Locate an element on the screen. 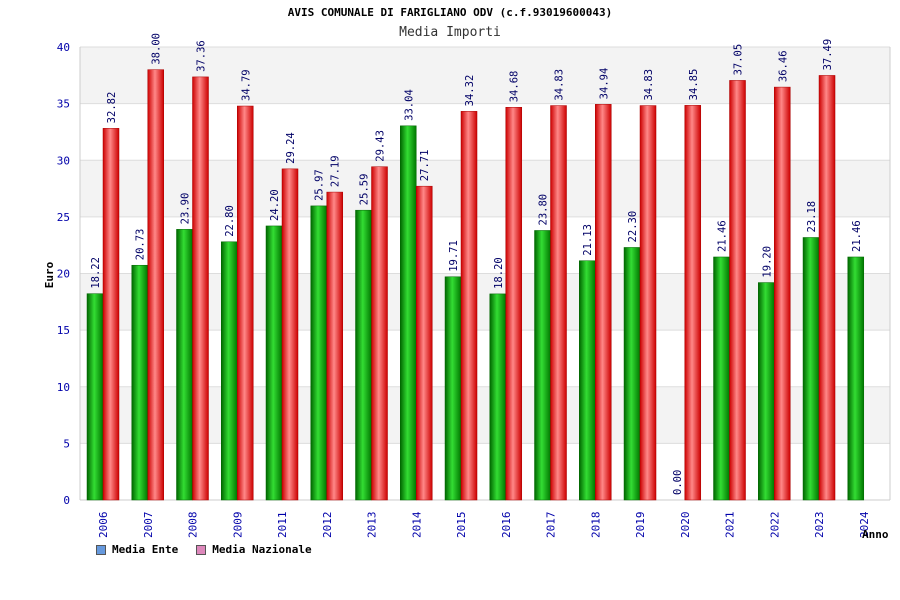  data-label: 34.85 is located at coordinates (694, 85).